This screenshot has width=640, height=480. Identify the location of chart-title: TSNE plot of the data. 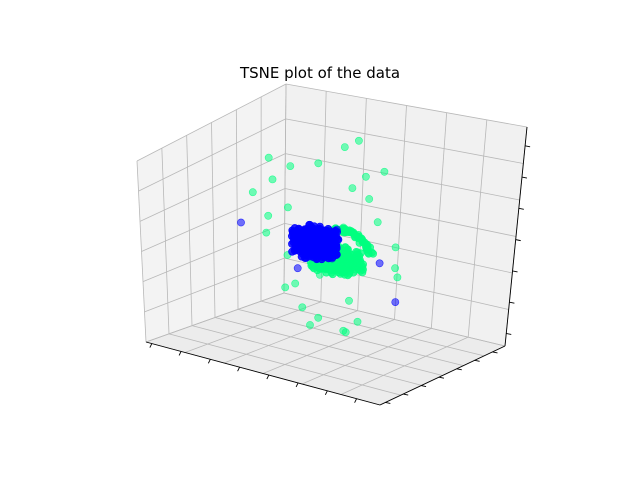
(320, 73).